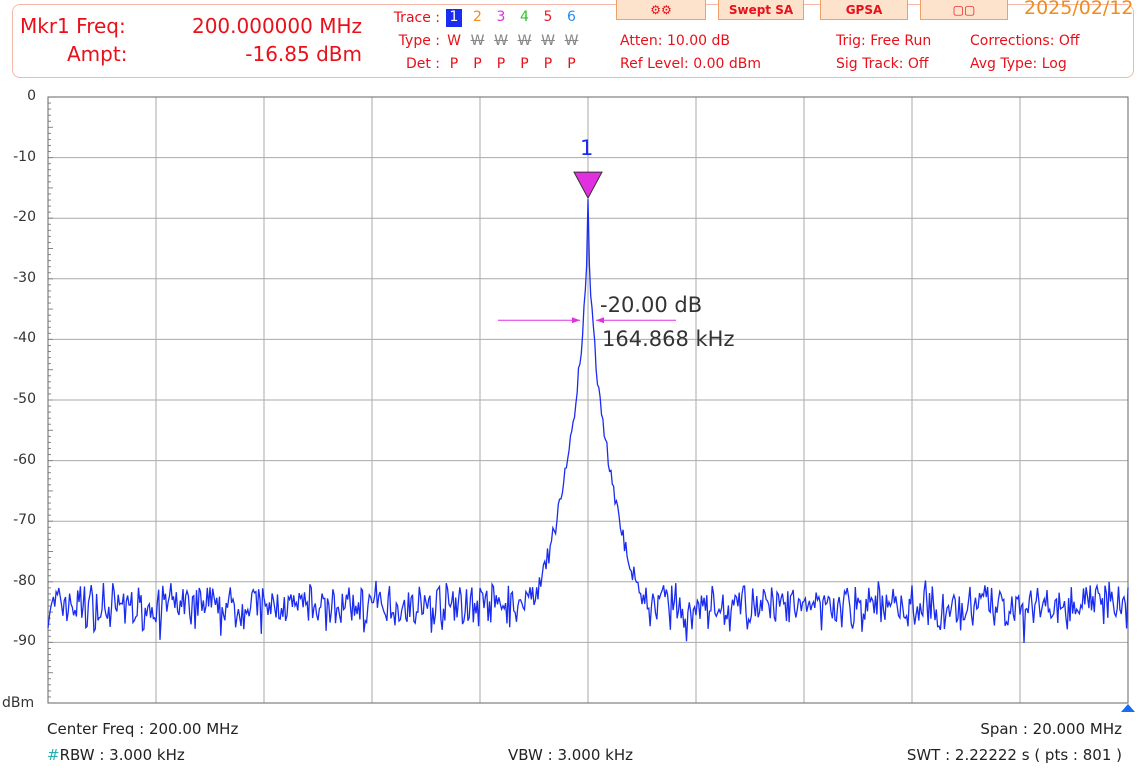  I want to click on y-tick-label: -30, so click(24, 277).